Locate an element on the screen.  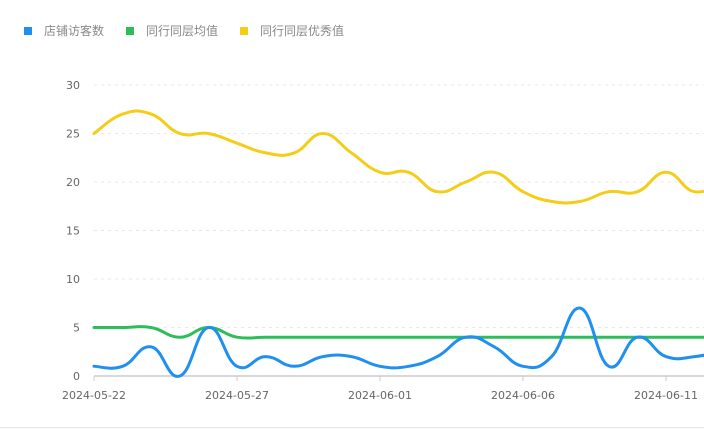
y-axis: 0 5 10 15 20 25 30 is located at coordinates (73, 231).